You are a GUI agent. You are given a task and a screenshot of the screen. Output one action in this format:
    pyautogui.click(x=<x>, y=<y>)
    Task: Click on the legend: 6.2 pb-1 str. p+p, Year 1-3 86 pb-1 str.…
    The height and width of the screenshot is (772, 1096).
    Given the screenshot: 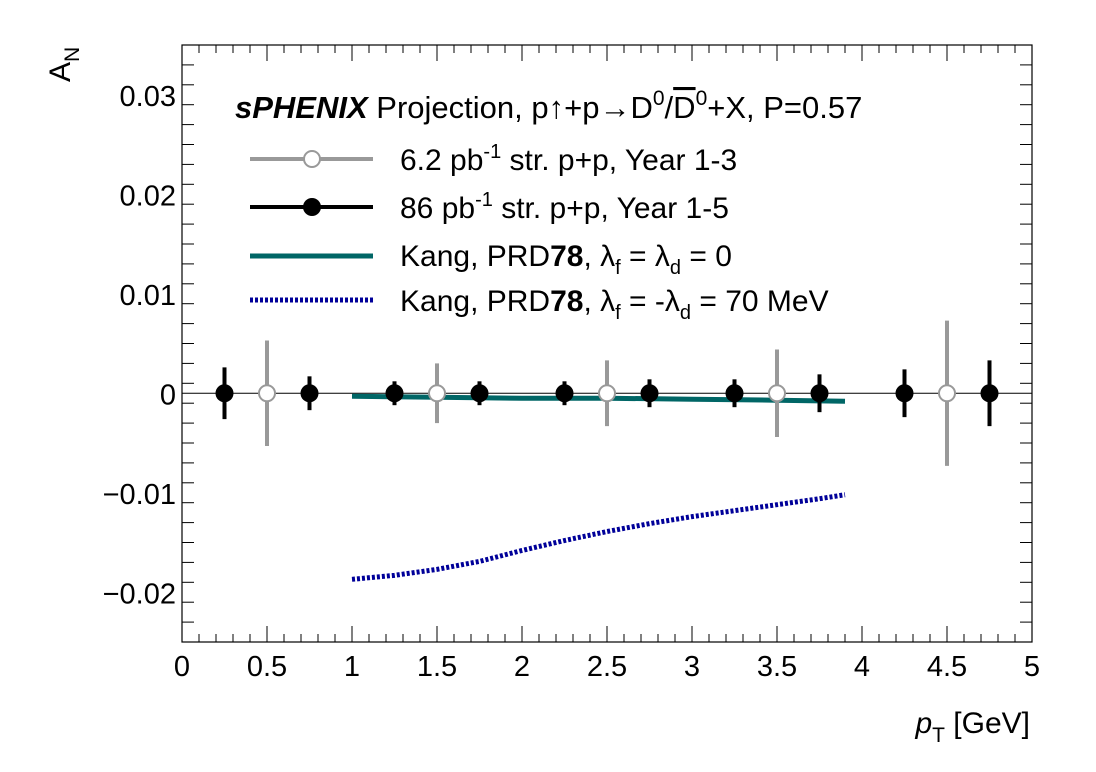 What is the action you would take?
    pyautogui.click(x=539, y=232)
    